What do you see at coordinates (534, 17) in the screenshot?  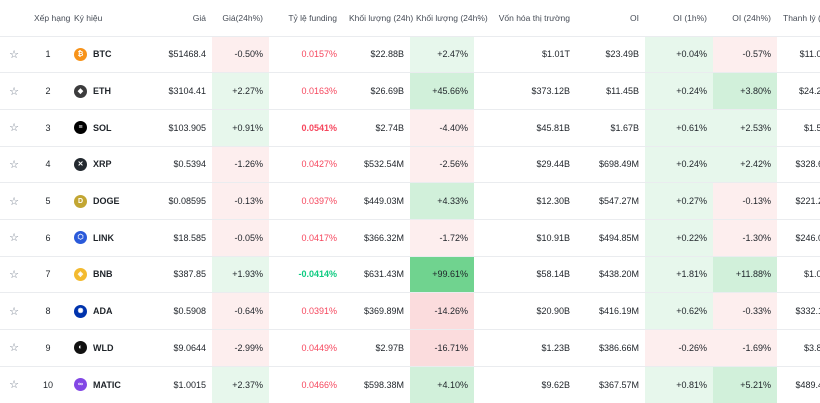 I see `market-cap-header: Vốn hóa thị trường` at bounding box center [534, 17].